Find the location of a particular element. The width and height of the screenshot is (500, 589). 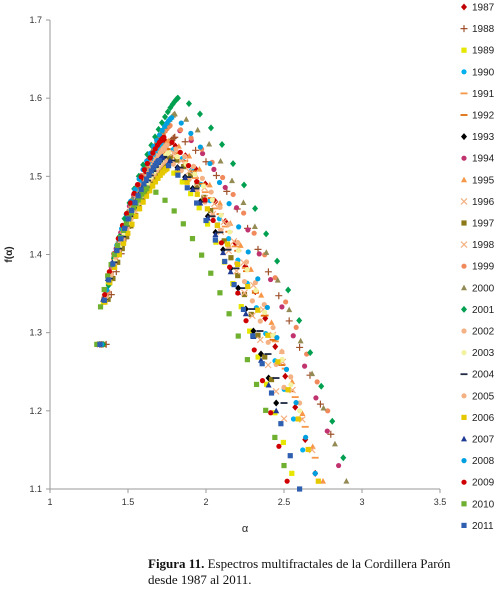

legend-label: 1989 is located at coordinates (483, 51).